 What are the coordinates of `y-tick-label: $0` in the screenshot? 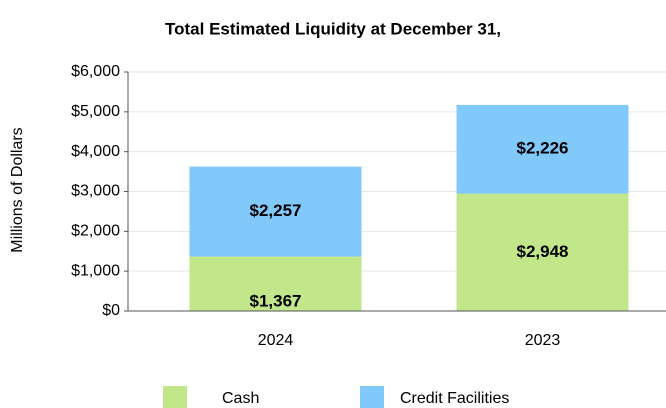 It's located at (111, 310).